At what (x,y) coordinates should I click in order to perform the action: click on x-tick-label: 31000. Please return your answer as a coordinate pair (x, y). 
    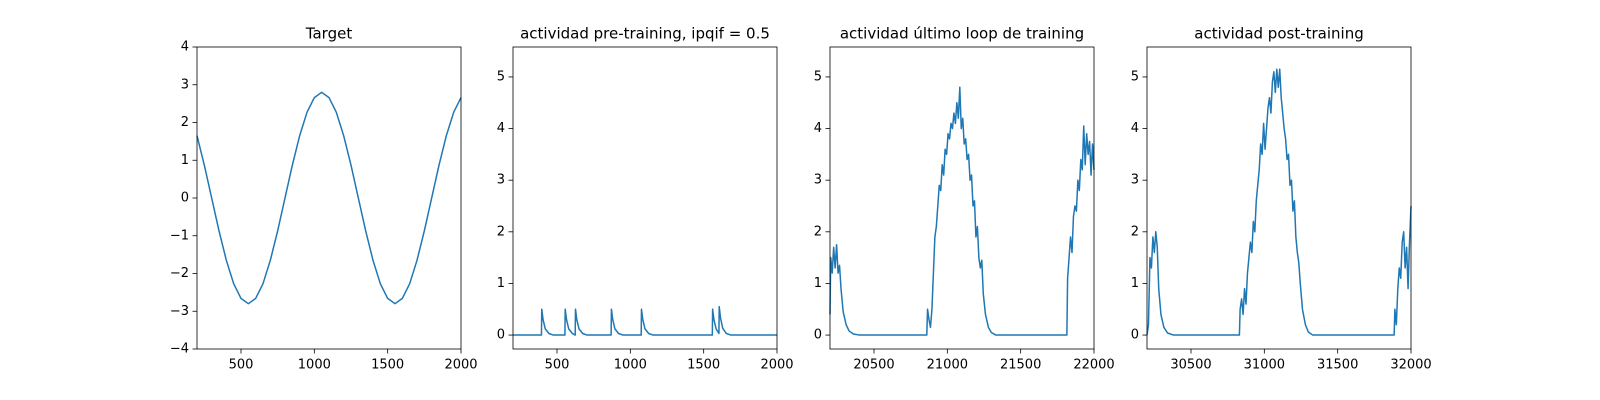
    Looking at the image, I should click on (1264, 365).